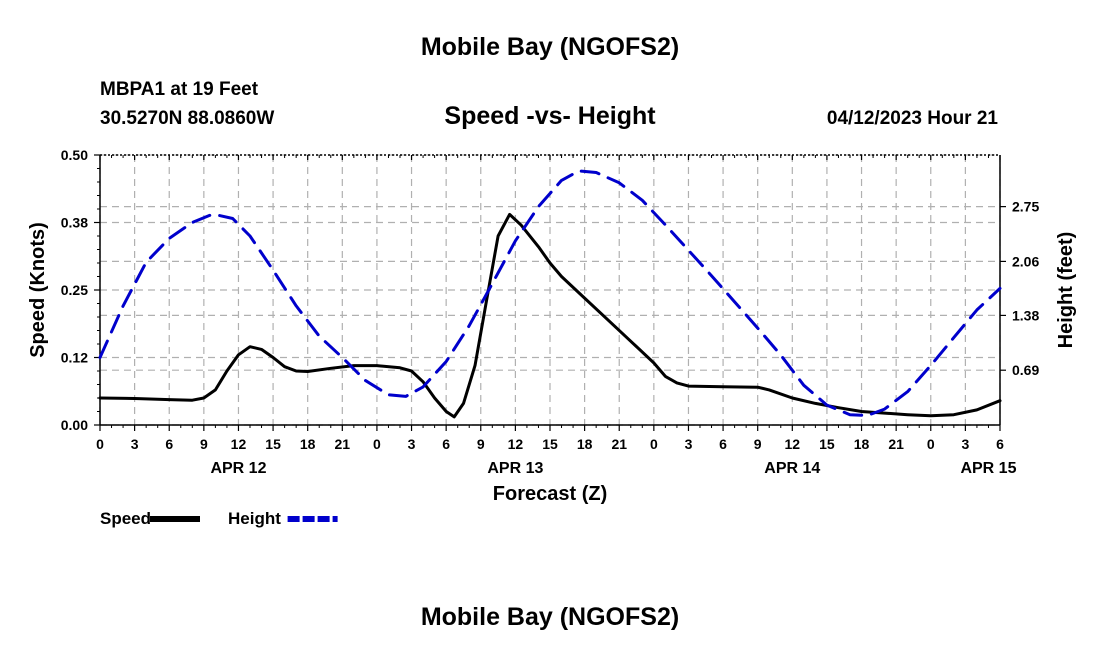  Describe the element at coordinates (792, 468) in the screenshot. I see `date-label: APR 14` at that location.